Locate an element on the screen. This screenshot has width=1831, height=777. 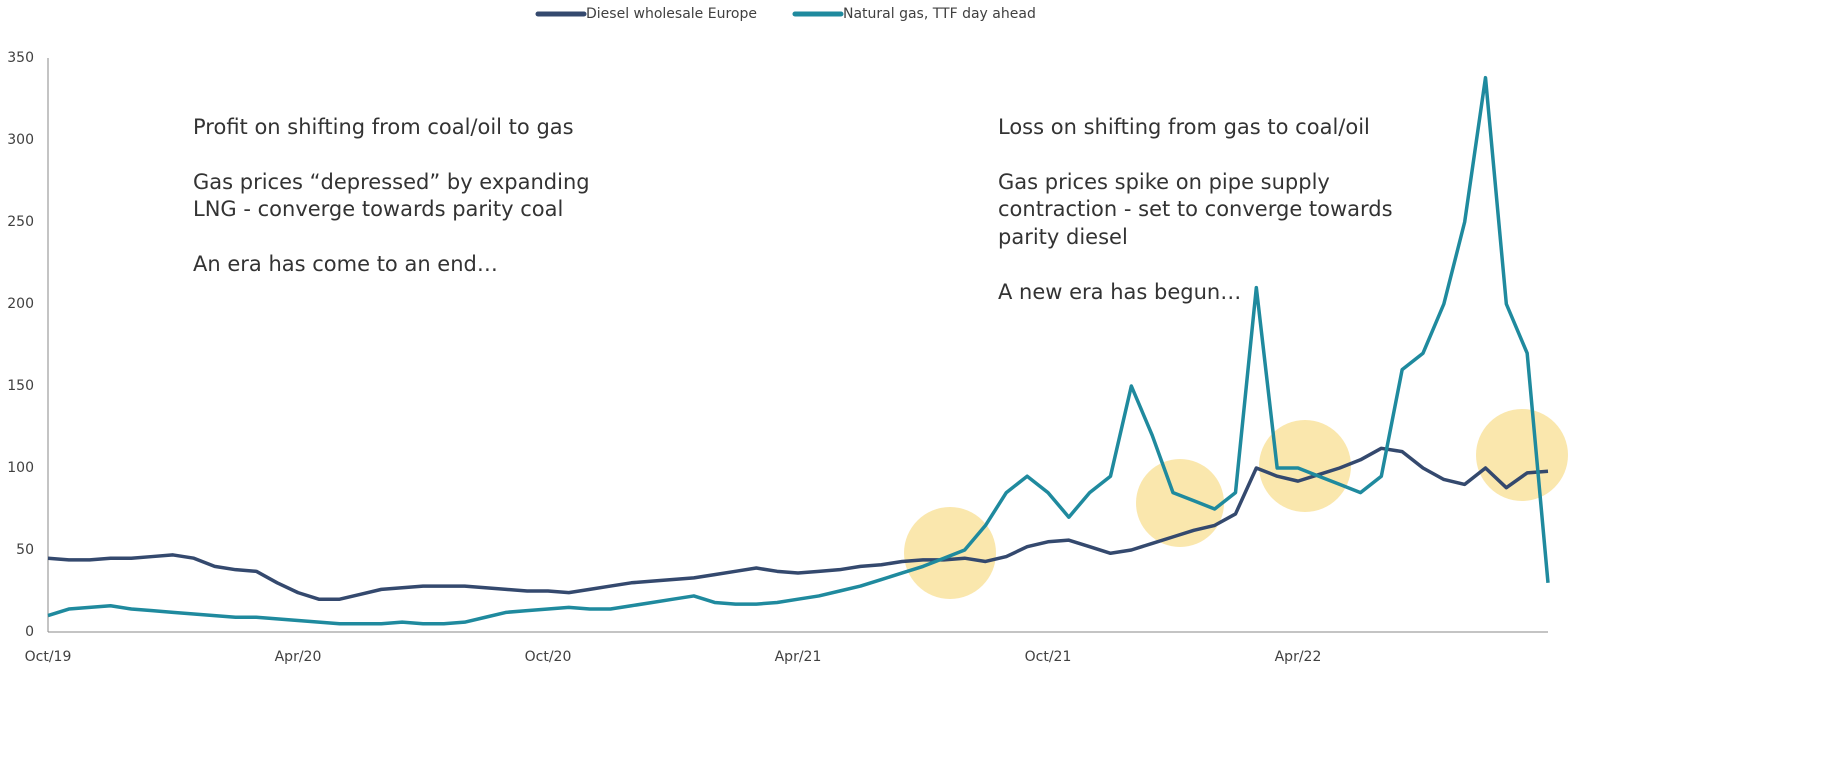
y-tick-label: 0 is located at coordinates (29, 632).